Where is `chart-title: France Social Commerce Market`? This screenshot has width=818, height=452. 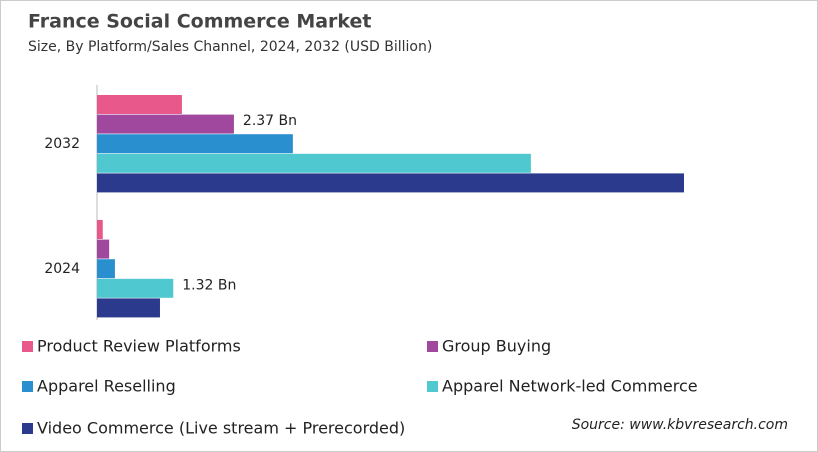
chart-title: France Social Commerce Market is located at coordinates (200, 22).